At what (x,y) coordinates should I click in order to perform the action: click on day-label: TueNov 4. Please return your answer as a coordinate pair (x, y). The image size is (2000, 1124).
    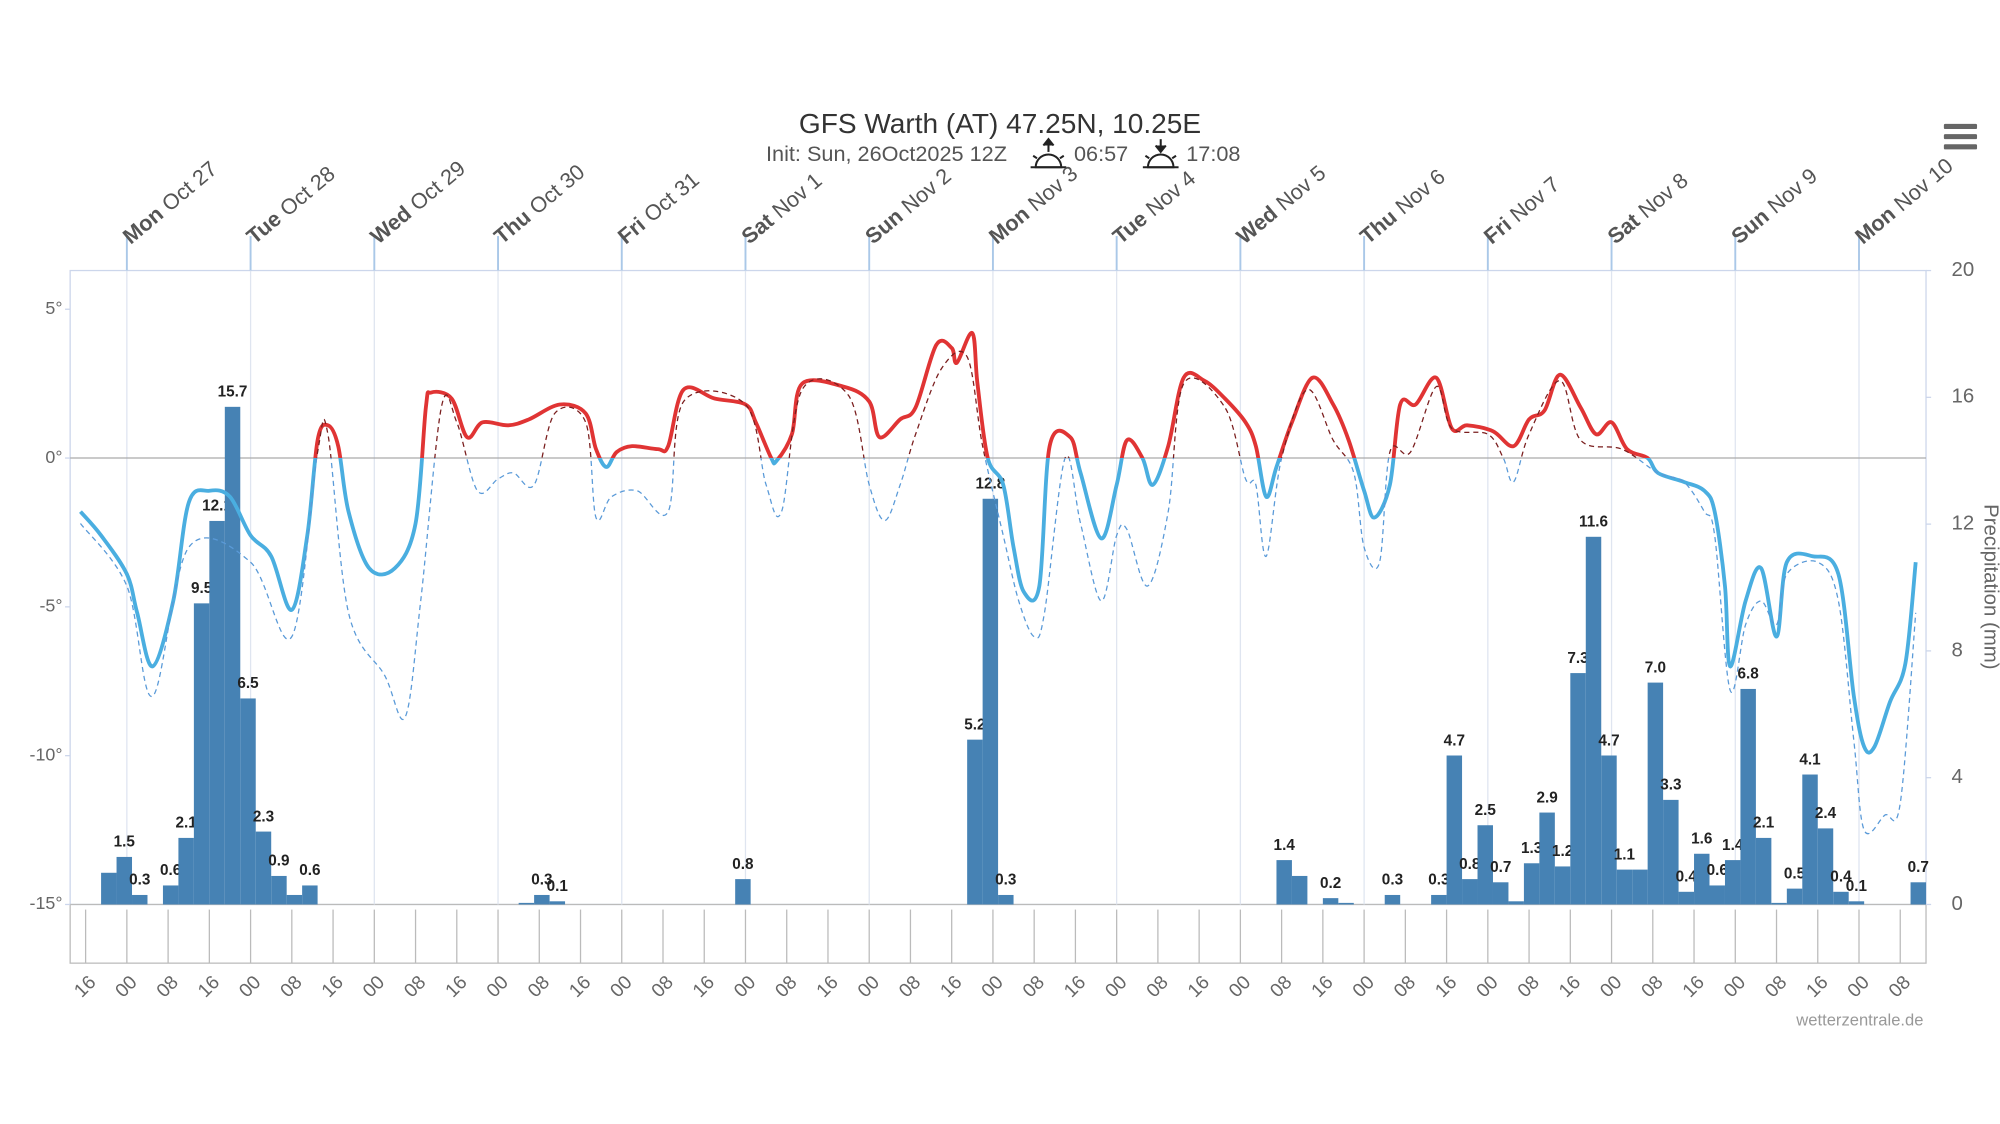
    Looking at the image, I should click on (1154, 206).